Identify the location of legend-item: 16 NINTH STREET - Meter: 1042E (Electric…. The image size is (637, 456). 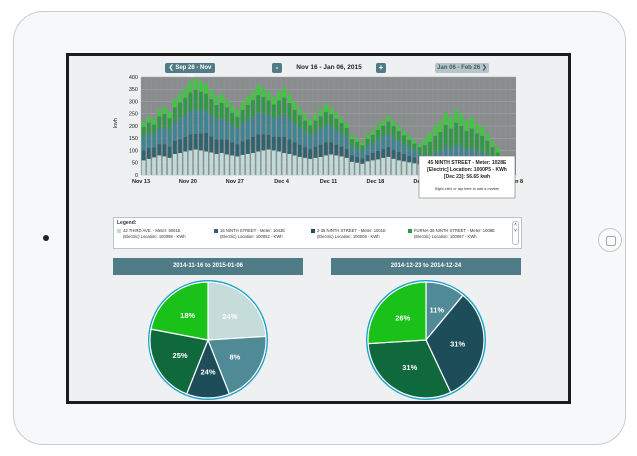
(260, 234).